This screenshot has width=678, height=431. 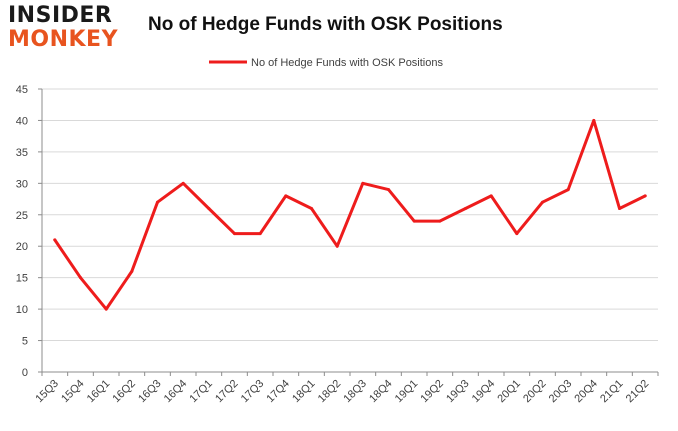 I want to click on x-tick-label: 19Q1, so click(x=407, y=392).